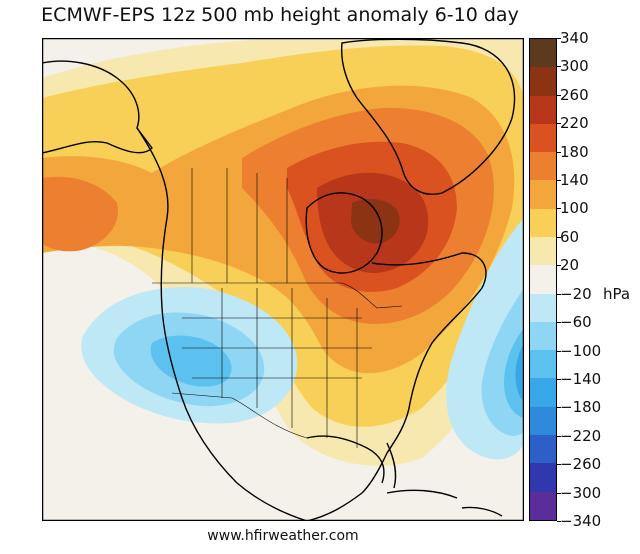  Describe the element at coordinates (283, 536) in the screenshot. I see `footer-url: www.hfirweather.com` at that location.